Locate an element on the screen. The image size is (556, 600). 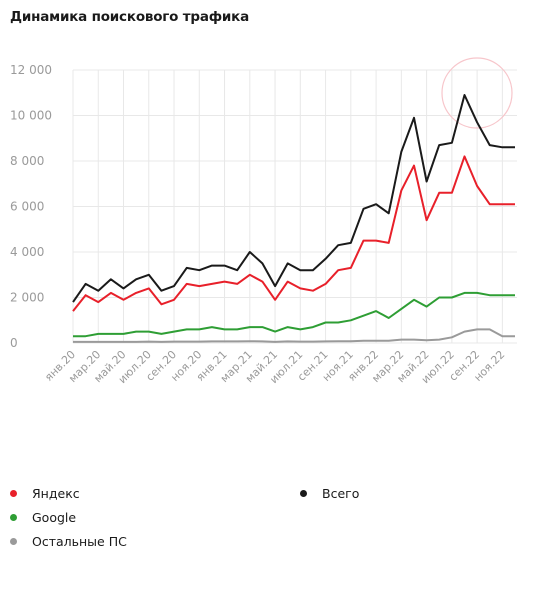
series-line-Остальные ПС is located at coordinates (294, 335).